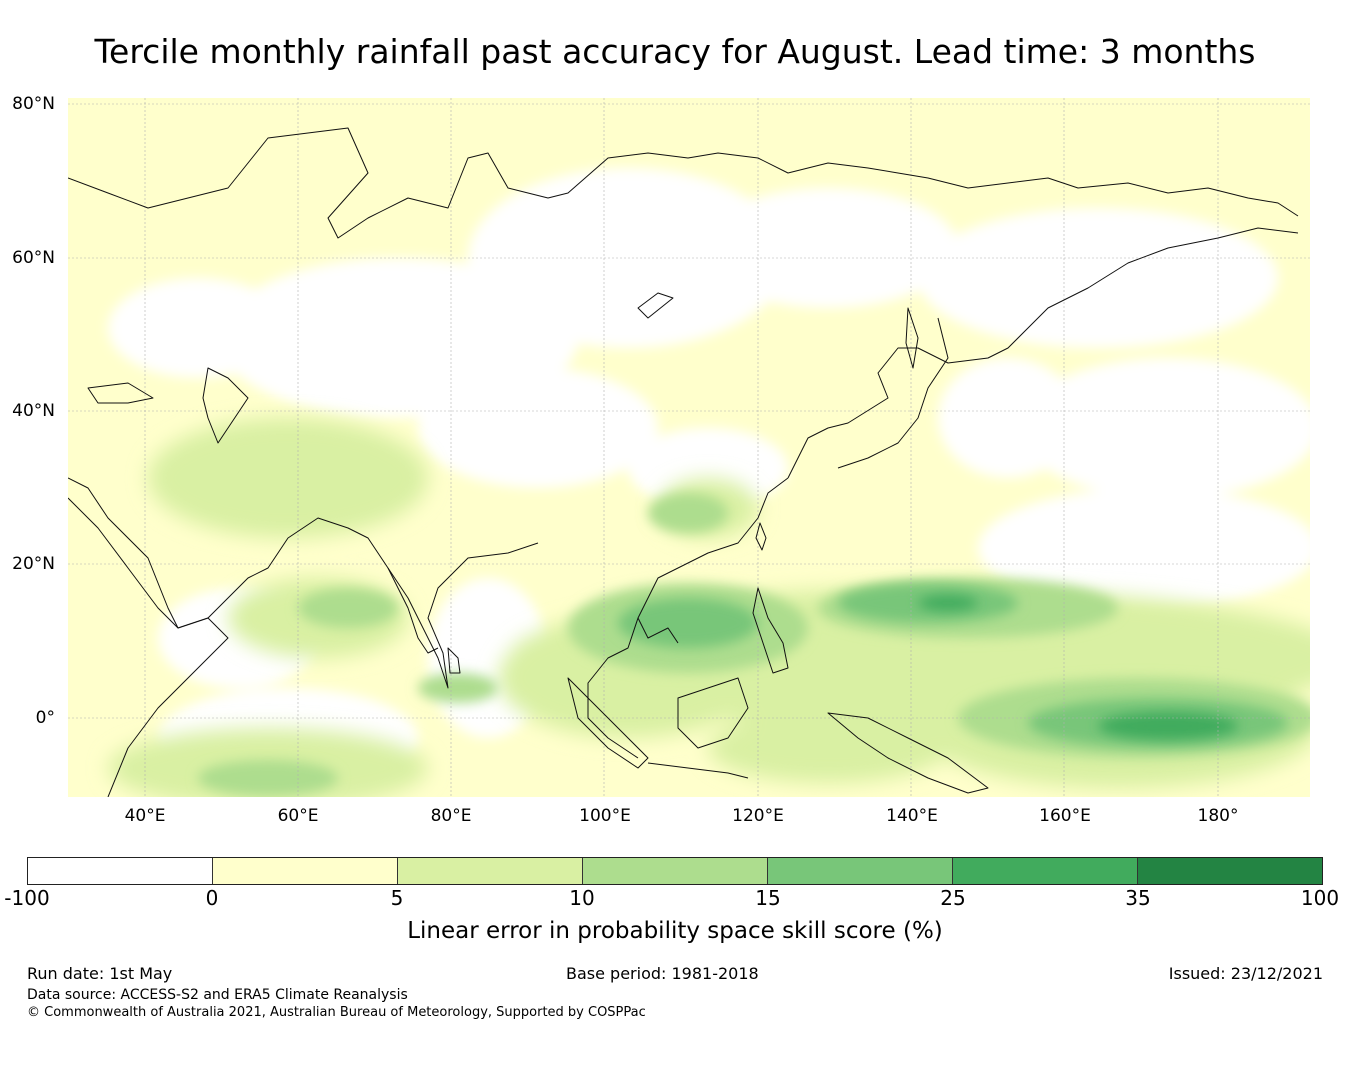 The image size is (1350, 1065). What do you see at coordinates (212, 898) in the screenshot?
I see `colorbar-tick: 0` at bounding box center [212, 898].